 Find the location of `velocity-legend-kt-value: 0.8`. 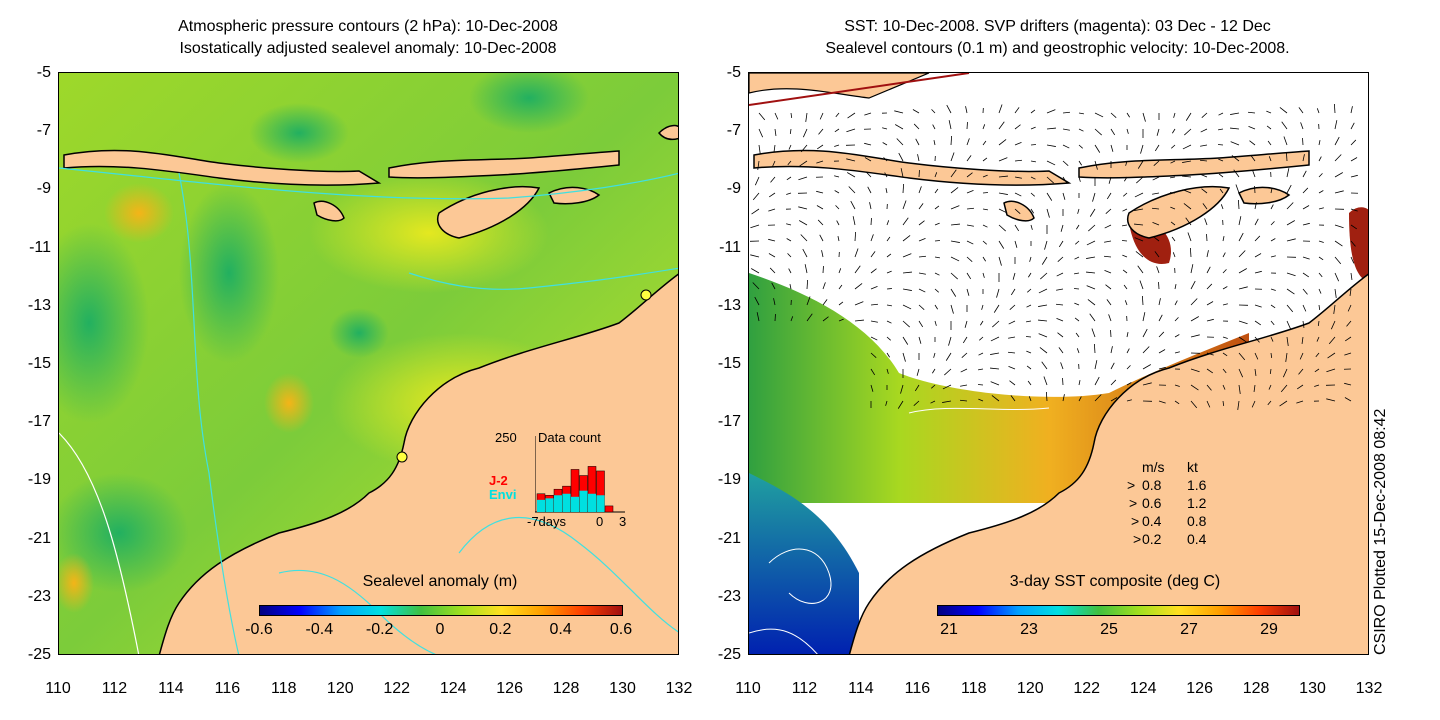

velocity-legend-kt-value: 0.8 is located at coordinates (1197, 521).